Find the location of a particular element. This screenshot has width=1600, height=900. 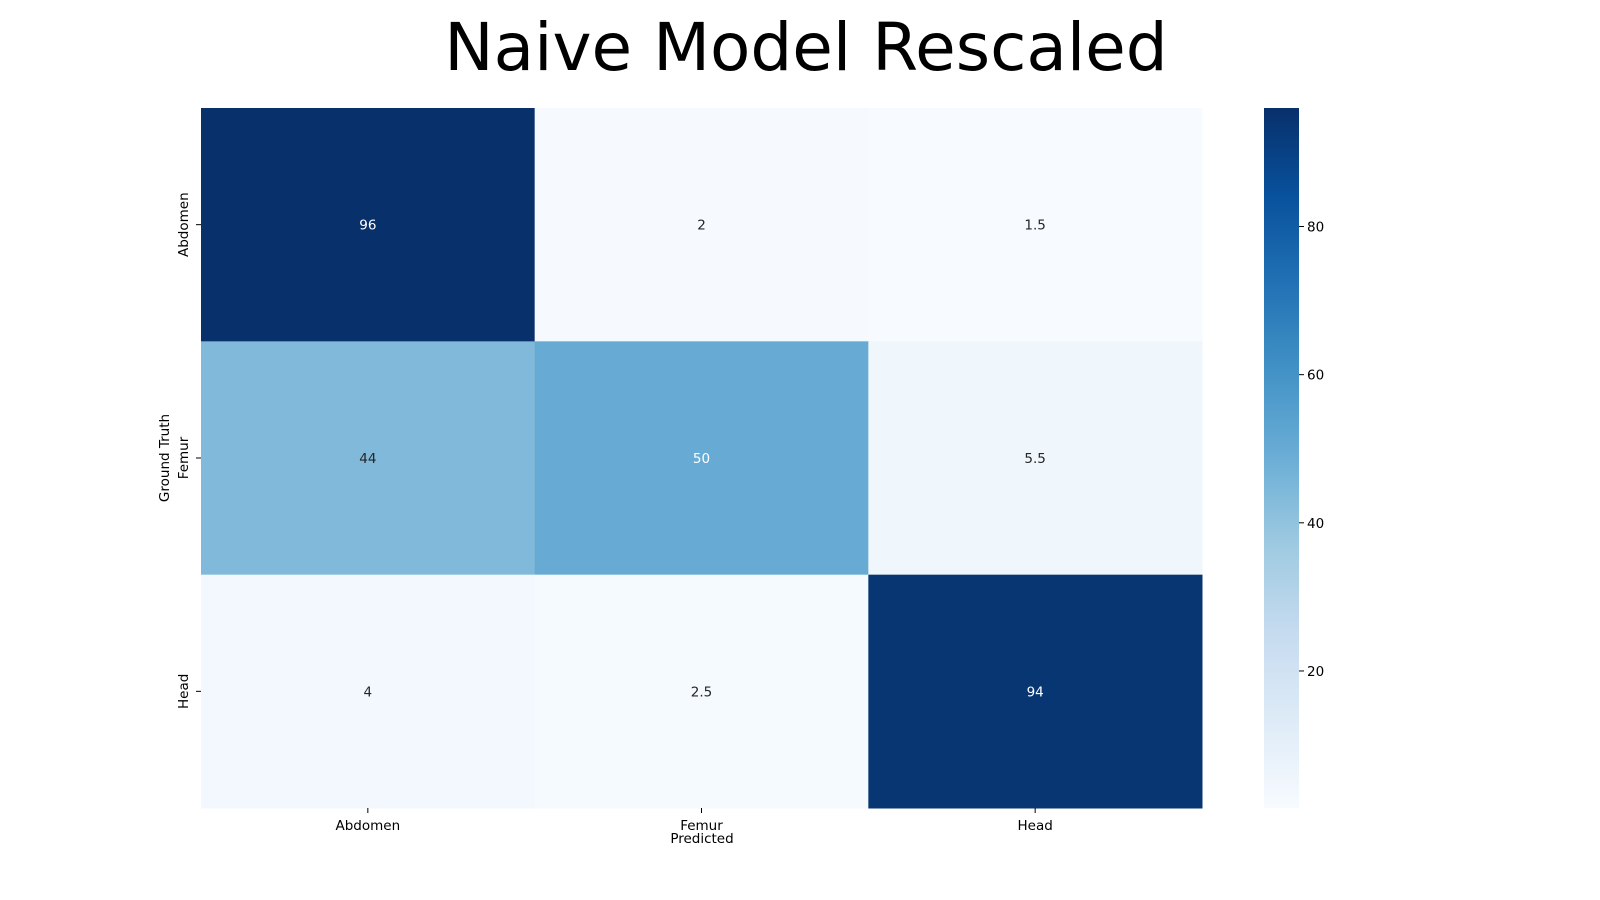

y-axis-ticks: Abdomen Femur Head is located at coordinates (188, 450).